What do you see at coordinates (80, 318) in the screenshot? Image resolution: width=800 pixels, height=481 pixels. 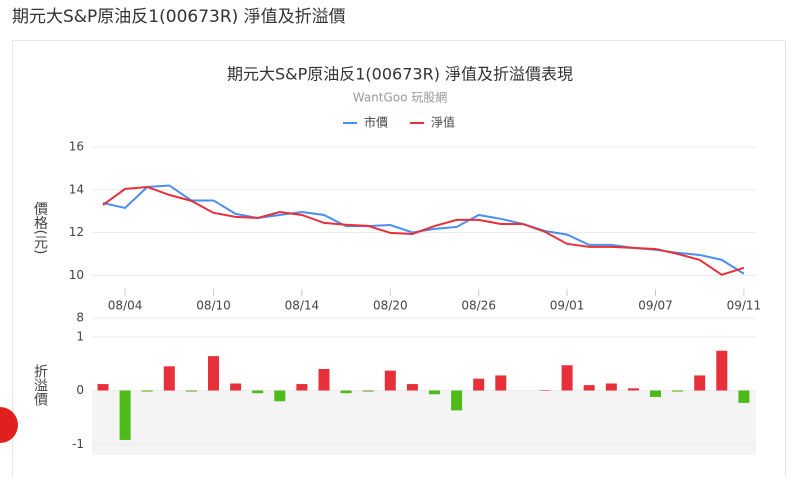 I see `y-tick-label: 8` at bounding box center [80, 318].